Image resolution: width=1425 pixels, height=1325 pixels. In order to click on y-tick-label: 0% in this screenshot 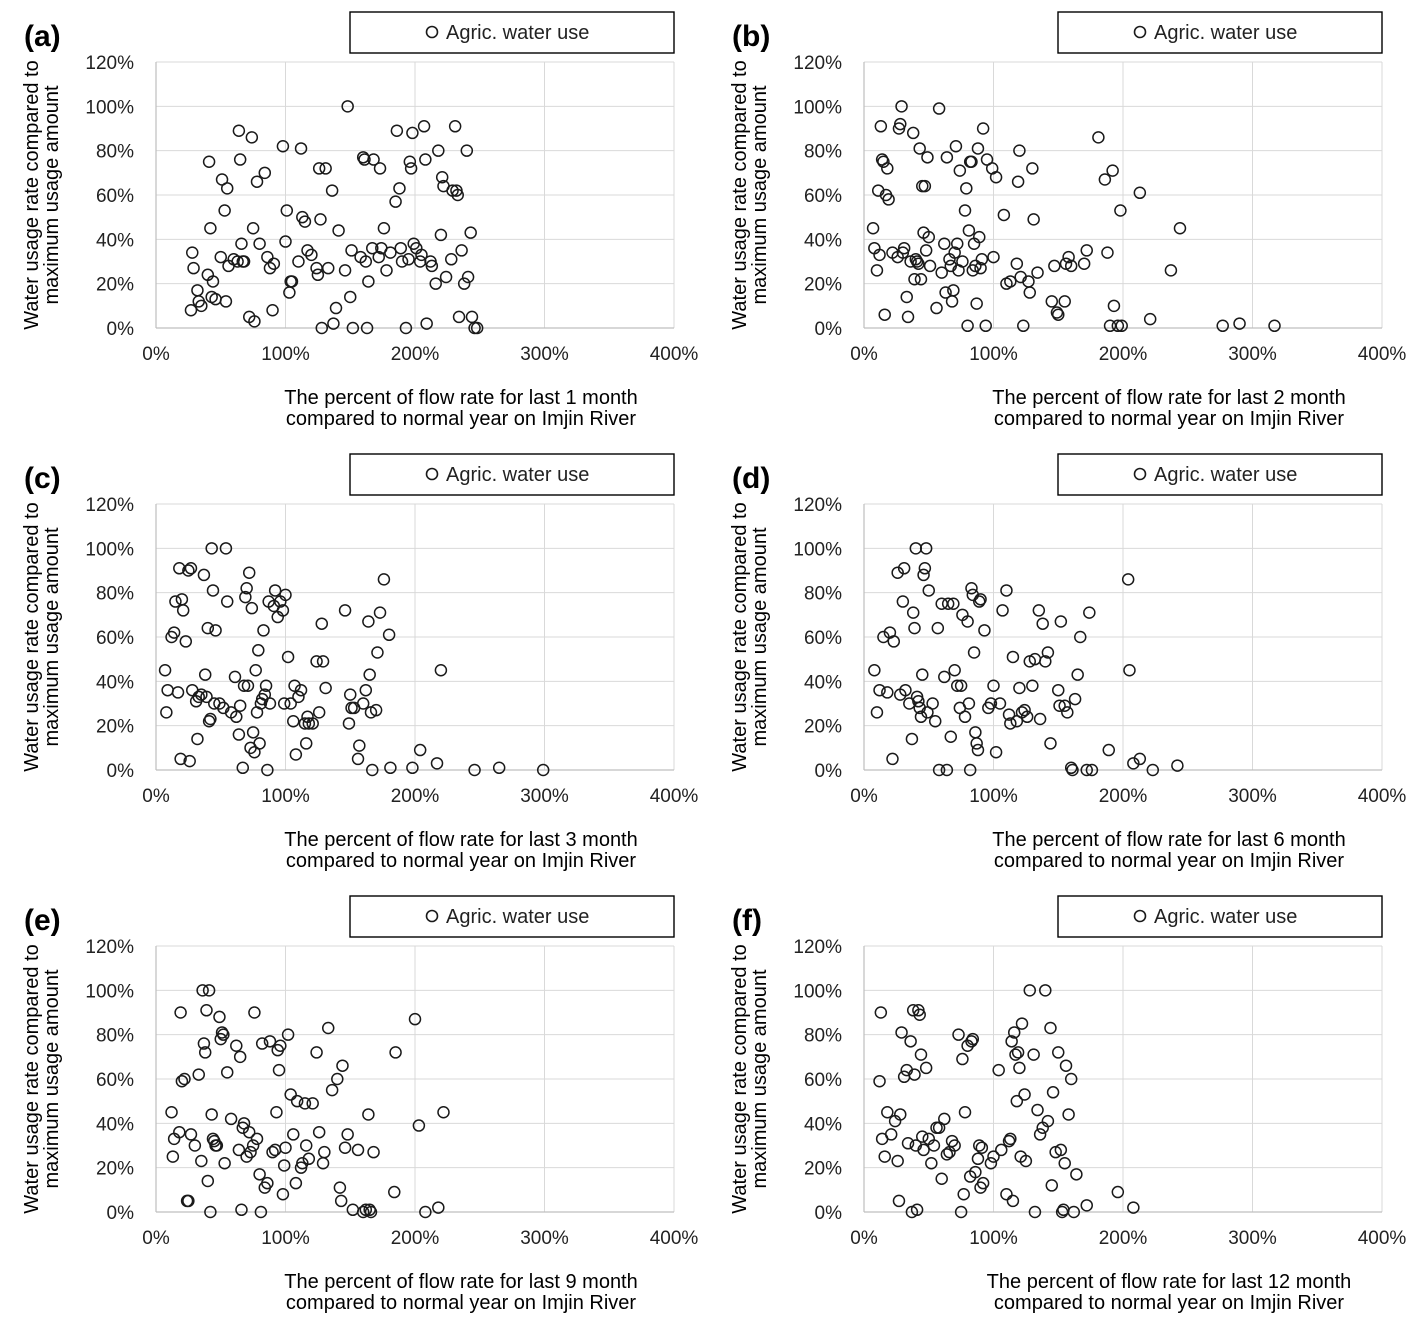, I will do `click(829, 771)`.